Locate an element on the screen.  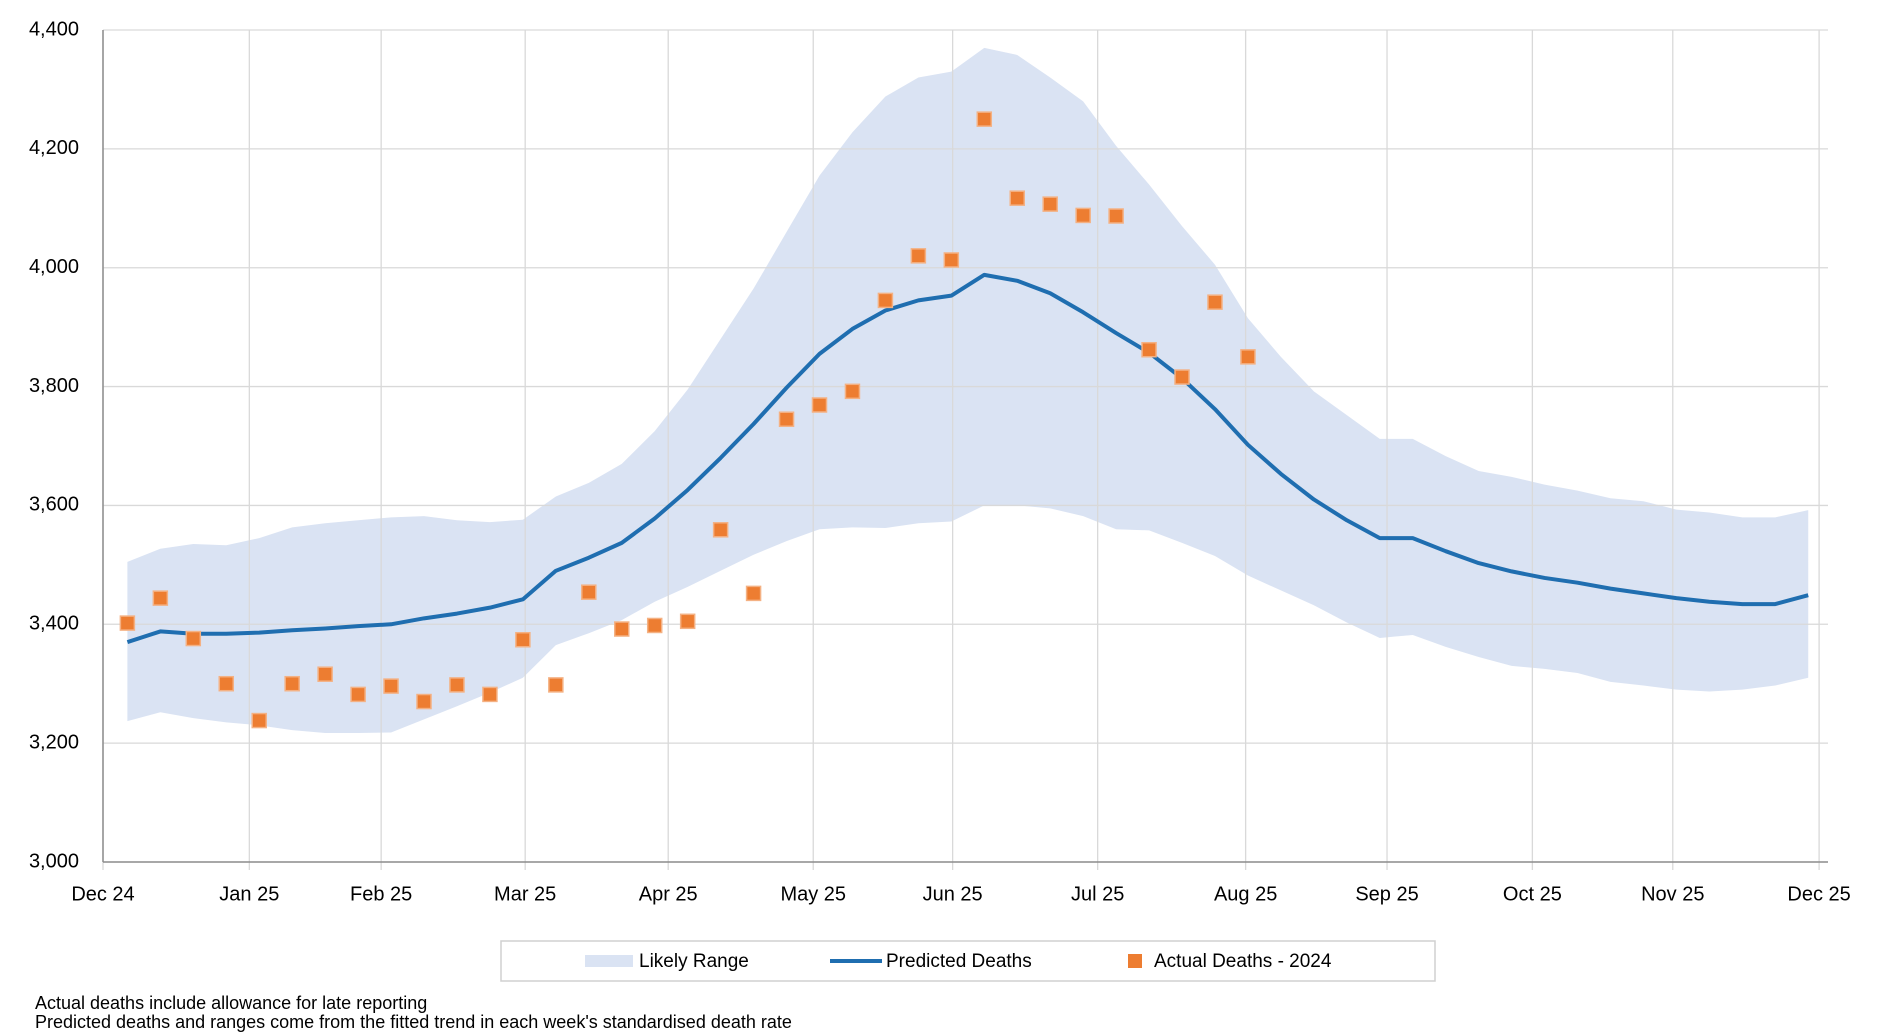
x-tick-label: Jan 25 is located at coordinates (249, 894).